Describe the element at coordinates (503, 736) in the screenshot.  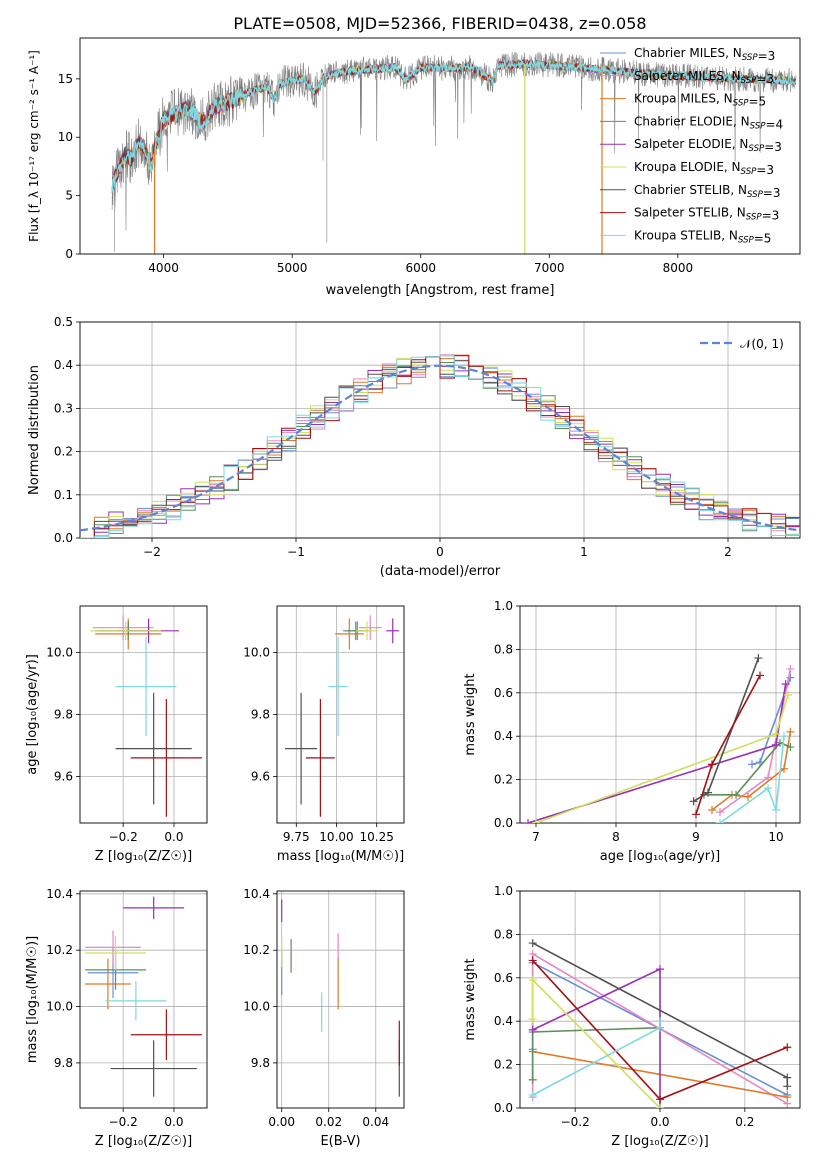
I see `y-tick-label: 0.4` at that location.